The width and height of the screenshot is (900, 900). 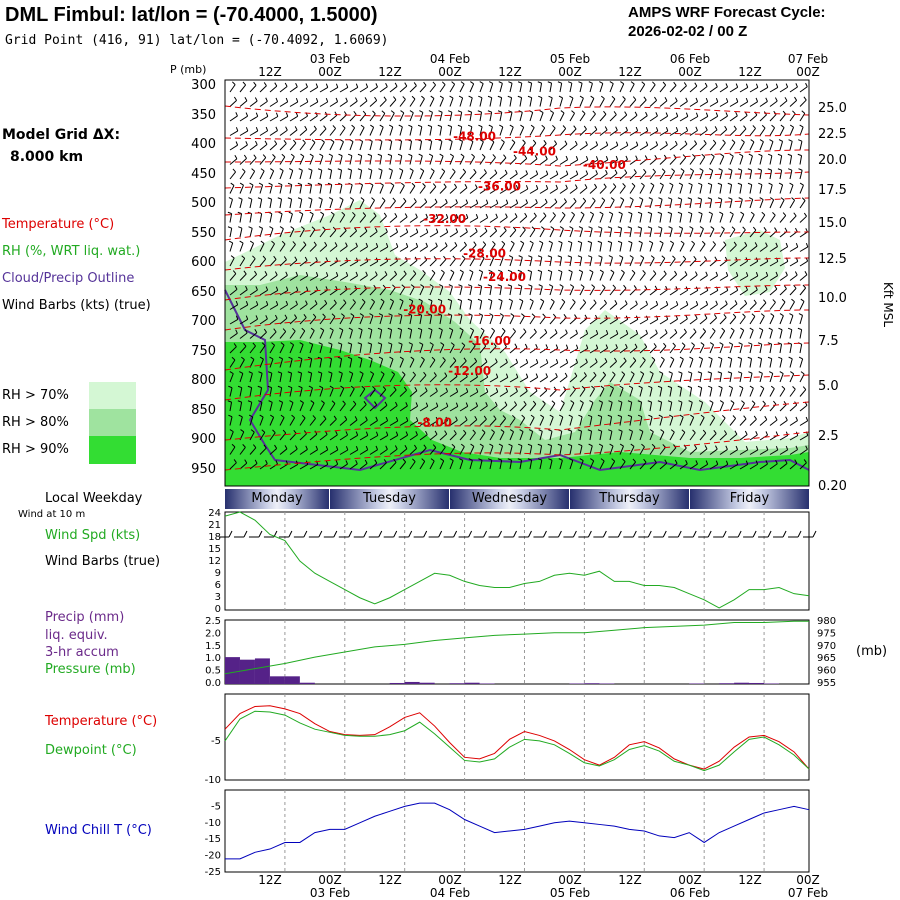 I want to click on precip-liq-label: liq. equiv., so click(x=76, y=635).